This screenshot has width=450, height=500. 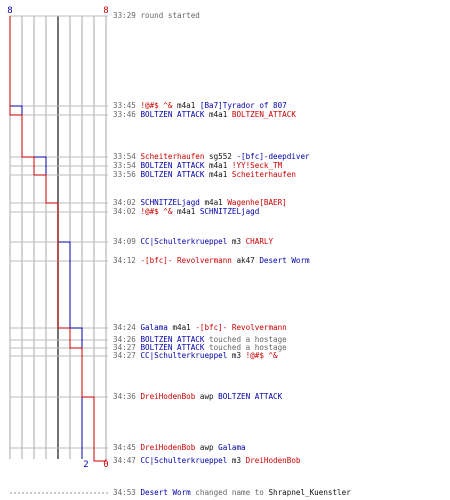 What do you see at coordinates (245, 260) in the screenshot?
I see `event-text: ak47` at bounding box center [245, 260].